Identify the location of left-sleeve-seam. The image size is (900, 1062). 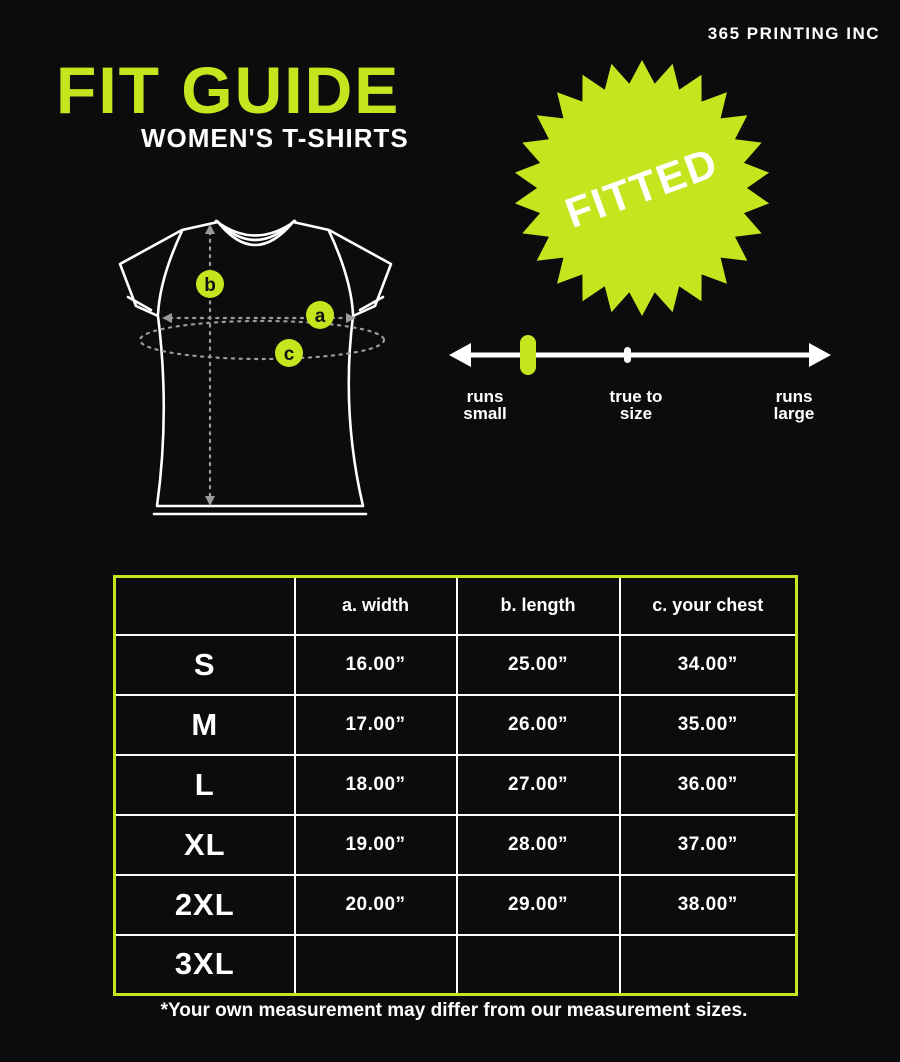
(170, 272).